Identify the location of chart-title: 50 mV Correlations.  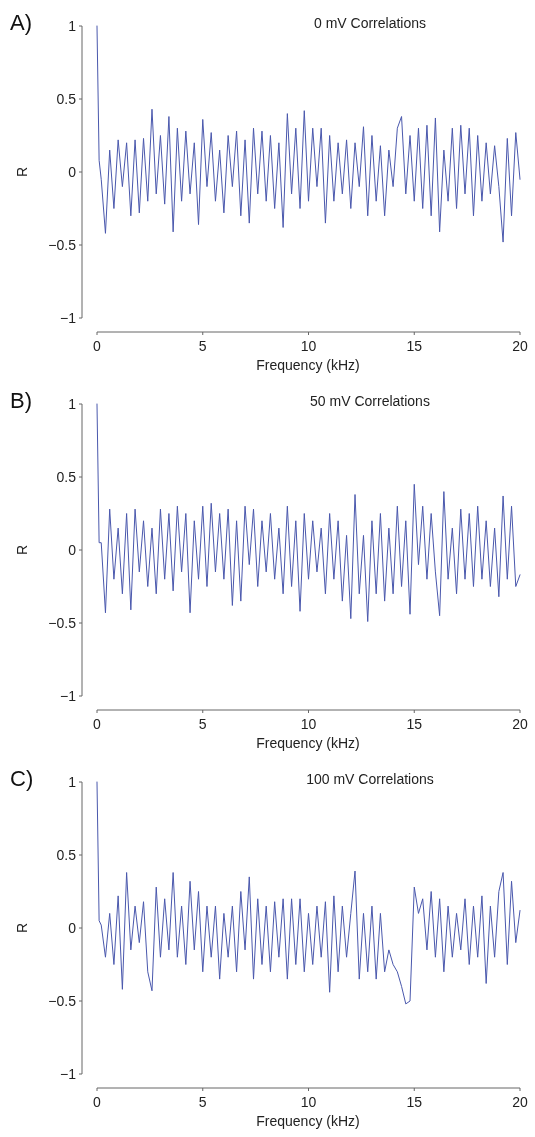
(370, 401).